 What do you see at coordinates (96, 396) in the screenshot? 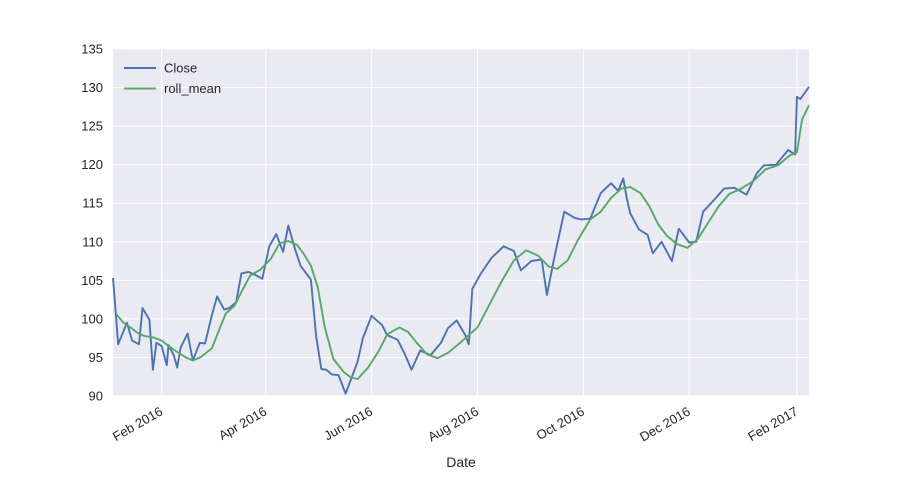
I see `y-tick-label: 90` at bounding box center [96, 396].